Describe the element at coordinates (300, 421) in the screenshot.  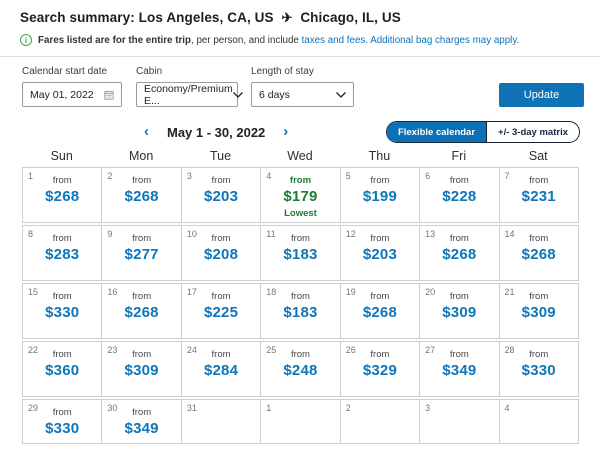
I see `calendar-week: 29 from $330 30 from $349 31 1 2 3 4` at that location.